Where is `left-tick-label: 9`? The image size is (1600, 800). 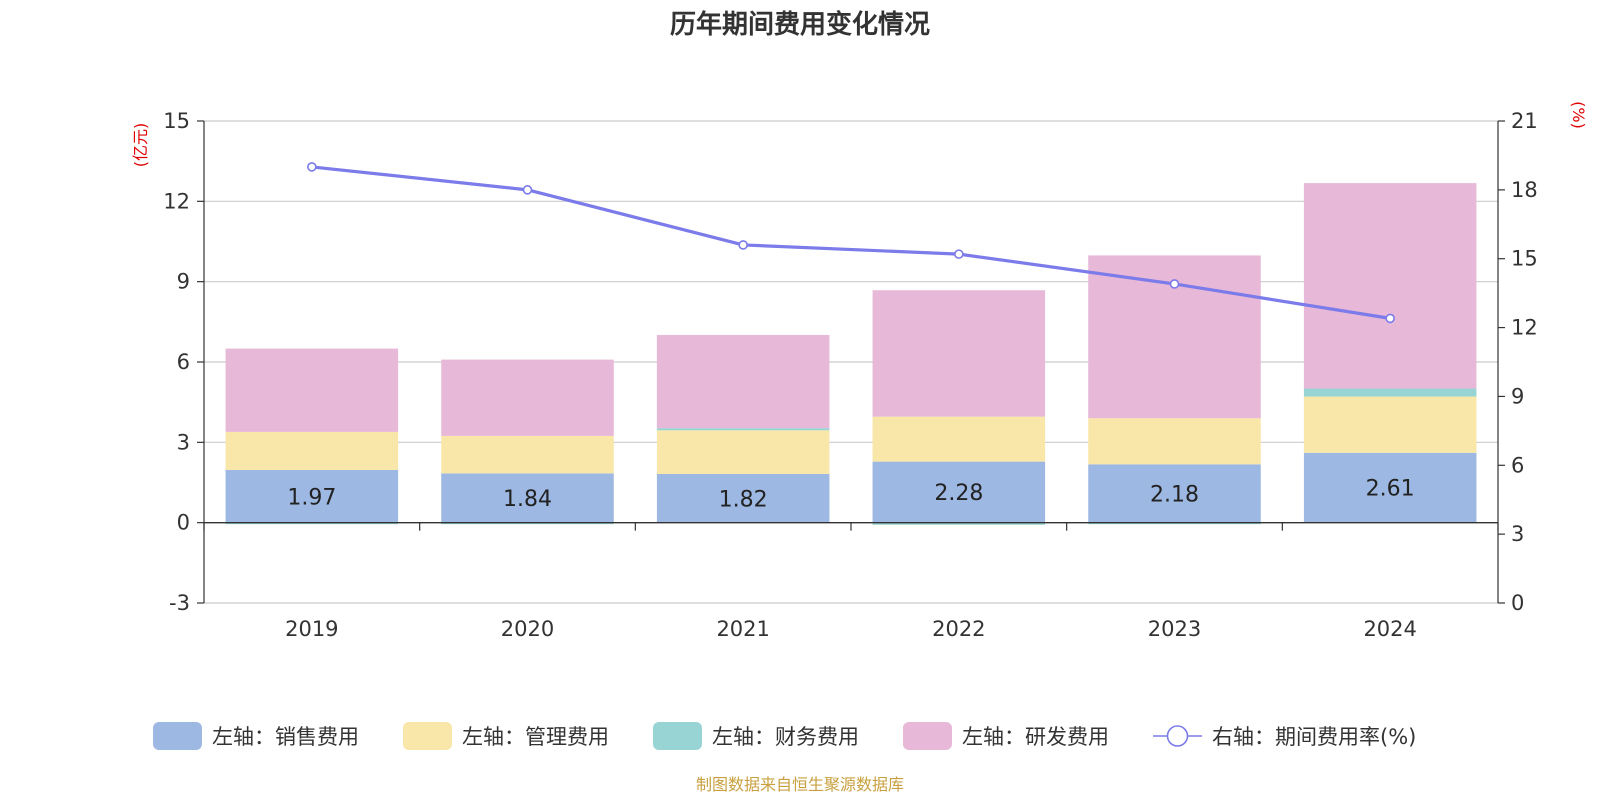 left-tick-label: 9 is located at coordinates (183, 282).